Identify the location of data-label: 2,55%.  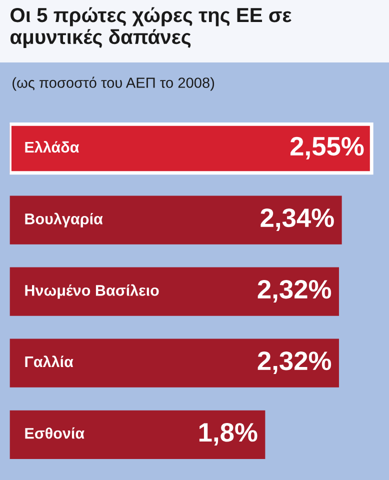
(327, 148).